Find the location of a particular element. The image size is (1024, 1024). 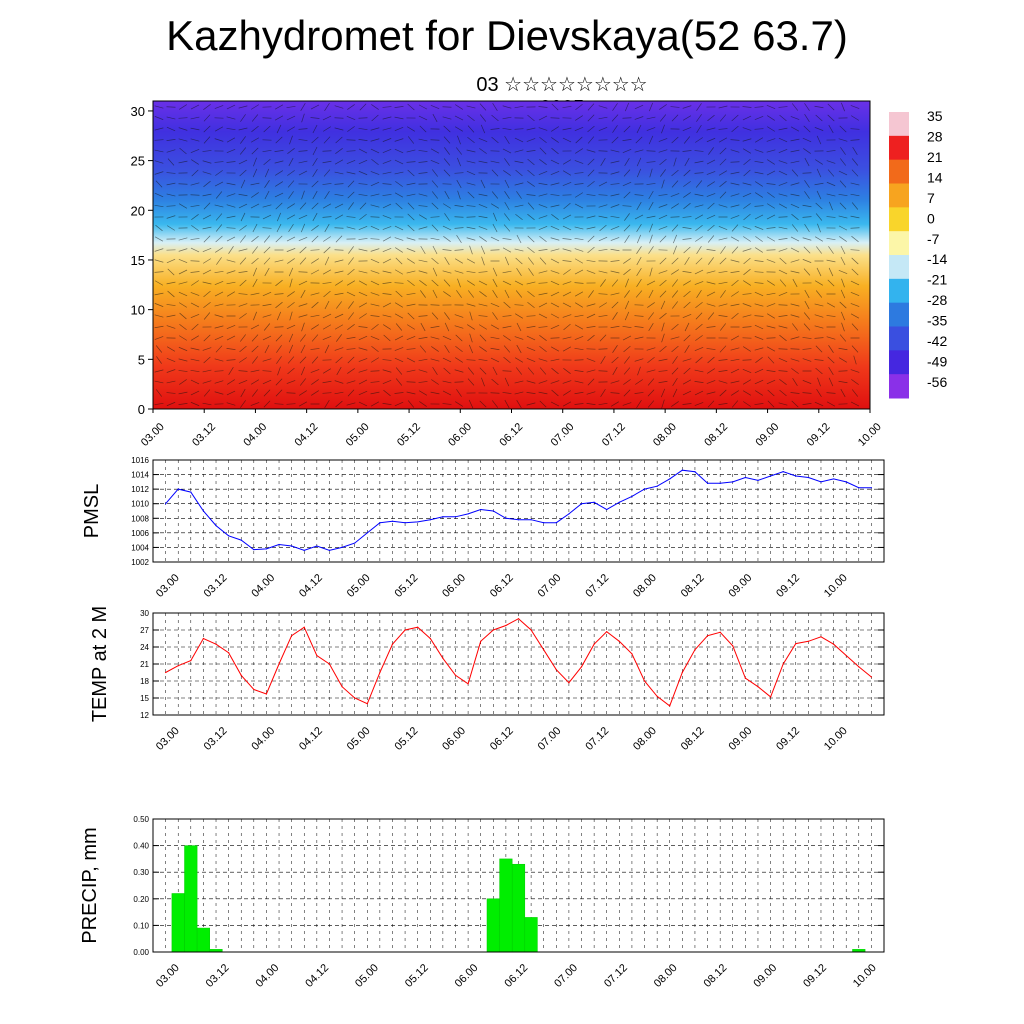

colorbar-label: 28 is located at coordinates (935, 136).